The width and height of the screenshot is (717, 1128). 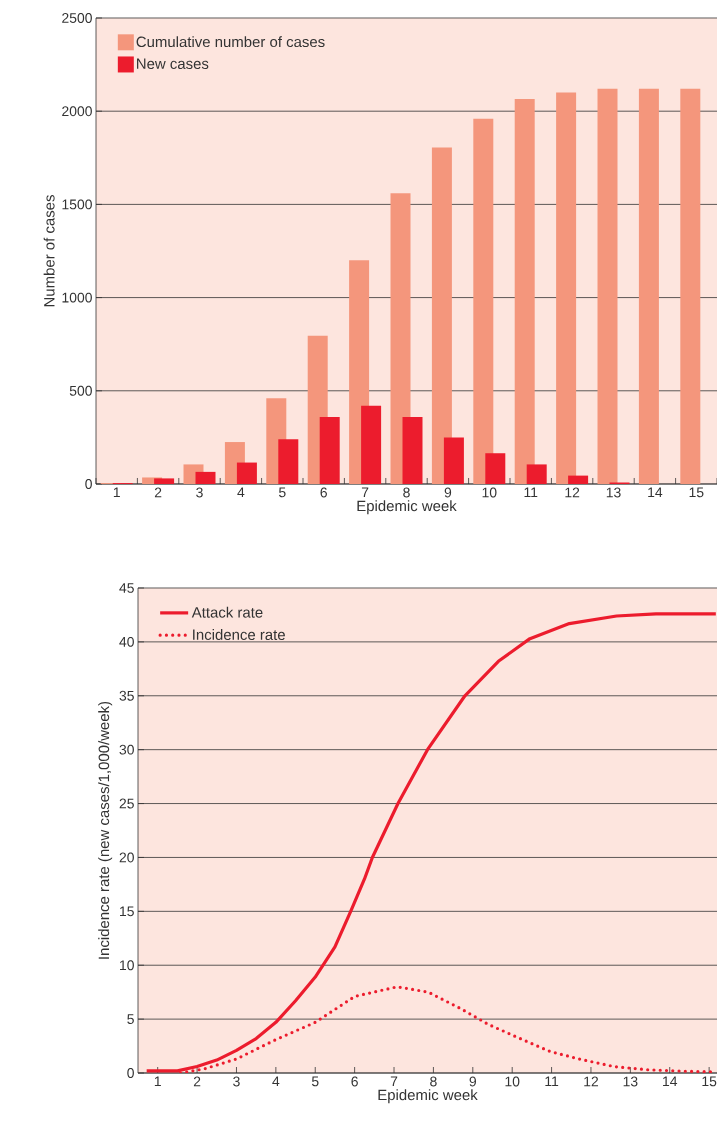 What do you see at coordinates (127, 965) in the screenshot?
I see `y-tick-label: 10` at bounding box center [127, 965].